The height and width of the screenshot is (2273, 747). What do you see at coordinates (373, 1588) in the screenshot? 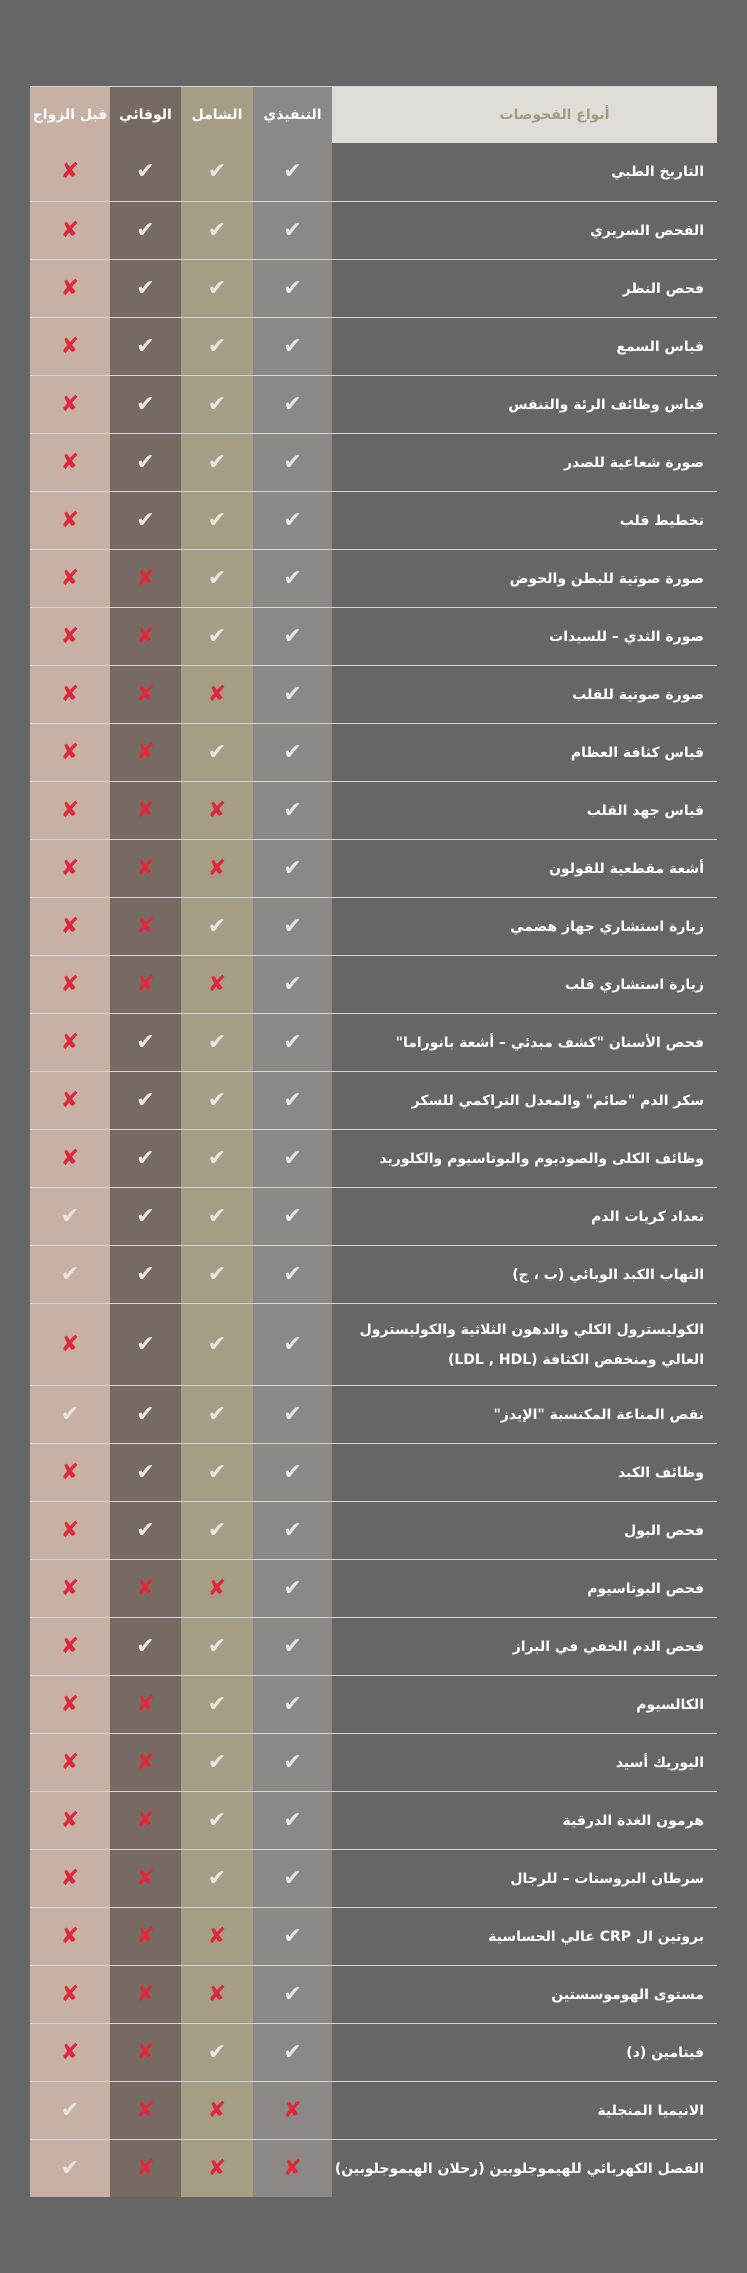
I see `table-row: ✘ ✘ ✘ ✔ فحص البوتاسيوم` at bounding box center [373, 1588].